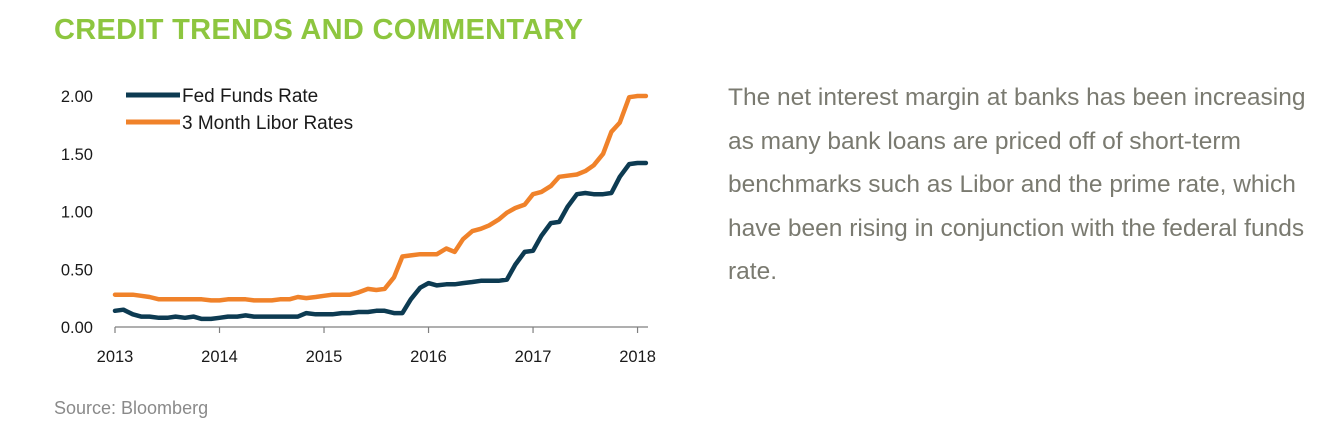 This screenshot has width=1332, height=439. Describe the element at coordinates (77, 270) in the screenshot. I see `y-tick-label: 0.50` at that location.